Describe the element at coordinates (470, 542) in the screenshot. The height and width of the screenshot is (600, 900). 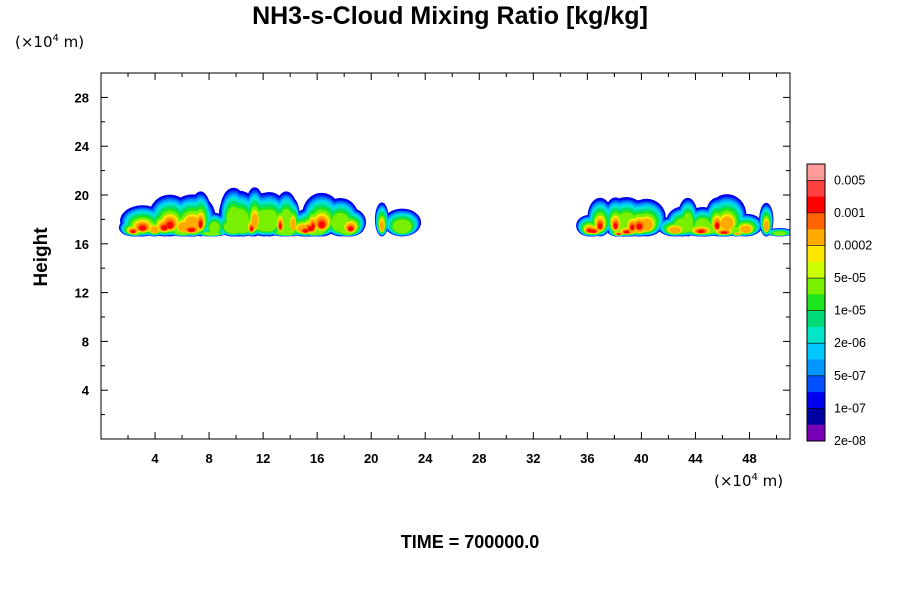
I see `time-label: TIME = 700000.0` at that location.